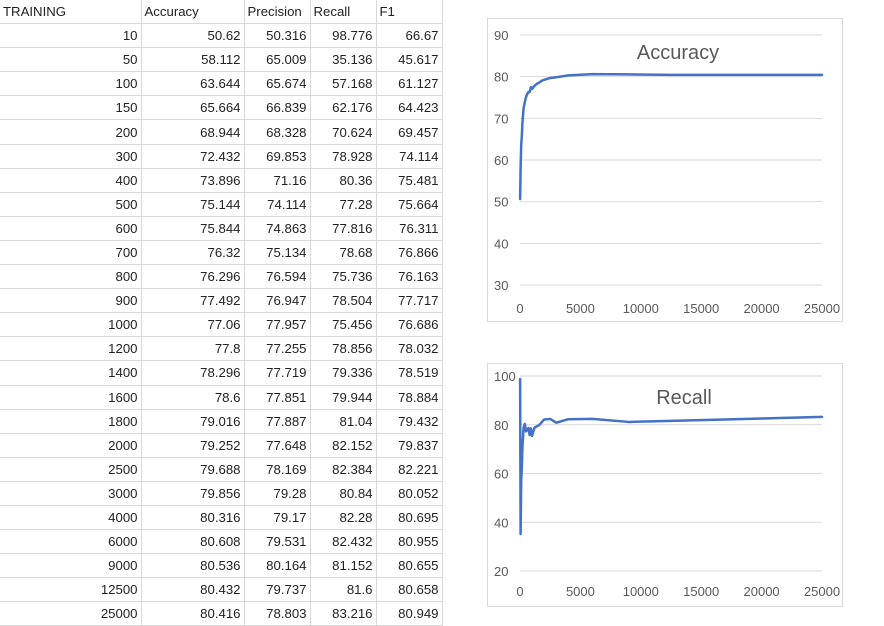 The image size is (884, 626). What do you see at coordinates (409, 397) in the screenshot?
I see `table-cell: 78.884` at bounding box center [409, 397].